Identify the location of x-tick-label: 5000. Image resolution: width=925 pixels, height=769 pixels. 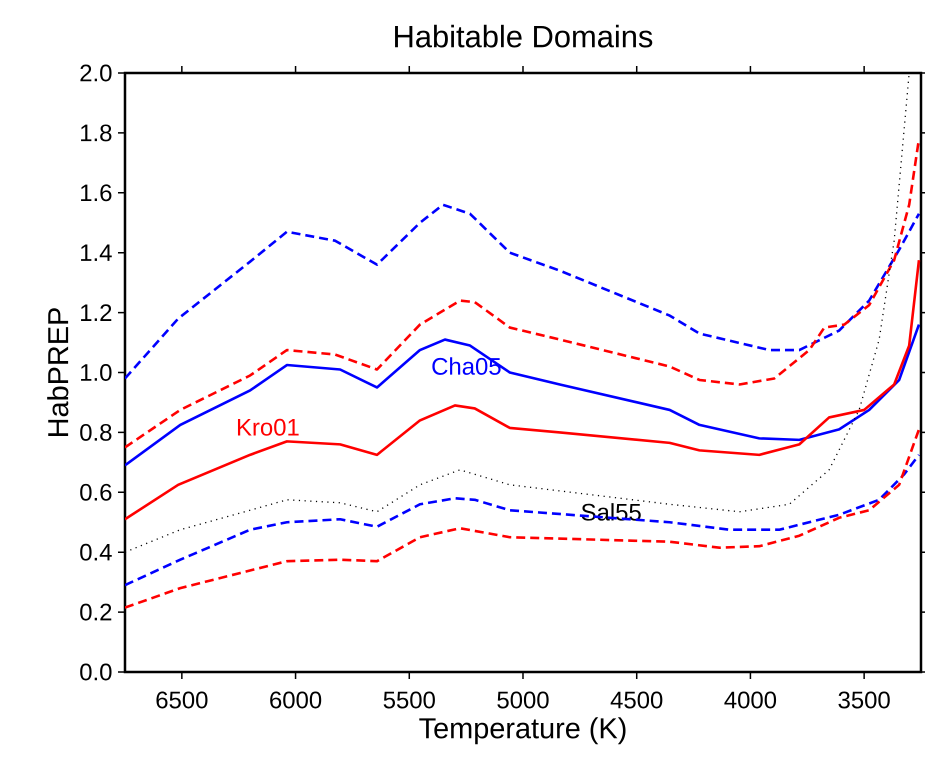
(523, 700).